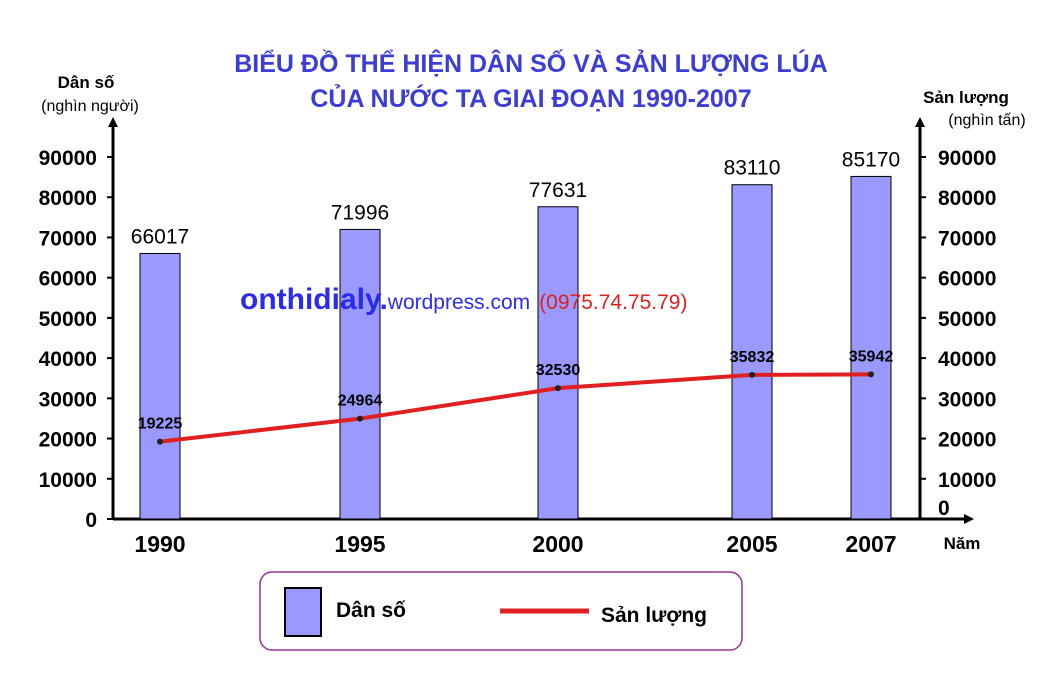 This screenshot has height=673, width=1053. What do you see at coordinates (752, 357) in the screenshot?
I see `line-data-label: 35832` at bounding box center [752, 357].